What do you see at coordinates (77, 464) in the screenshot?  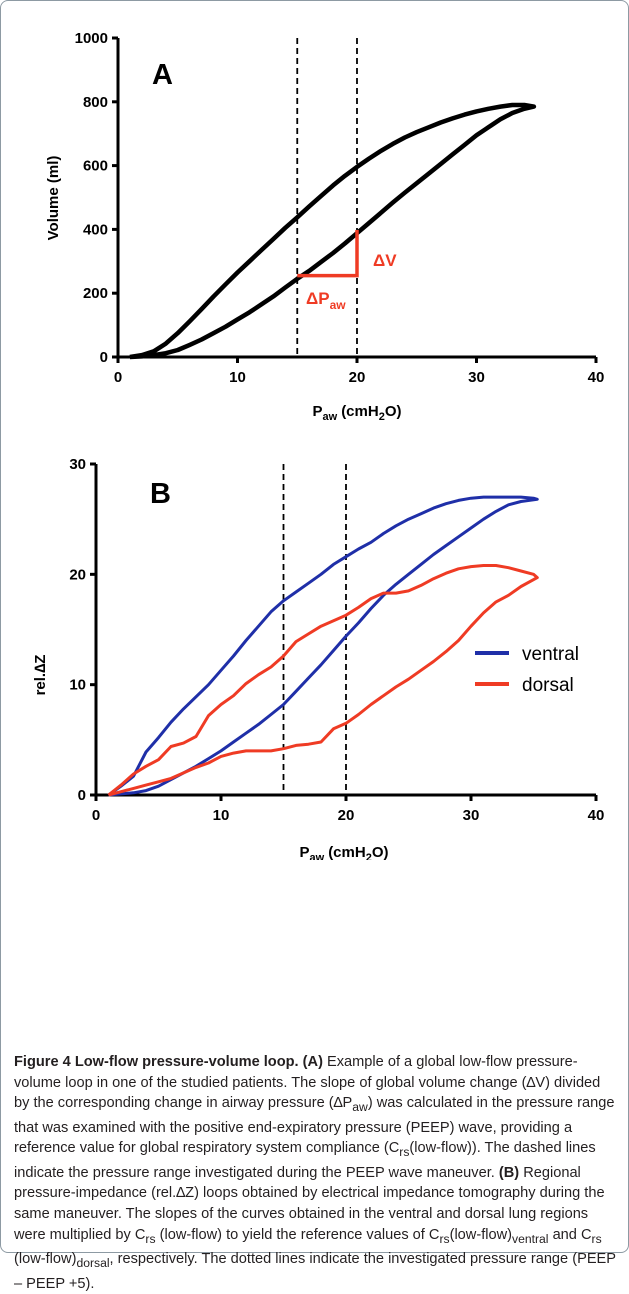 I see `y-tick-label: 30` at bounding box center [77, 464].